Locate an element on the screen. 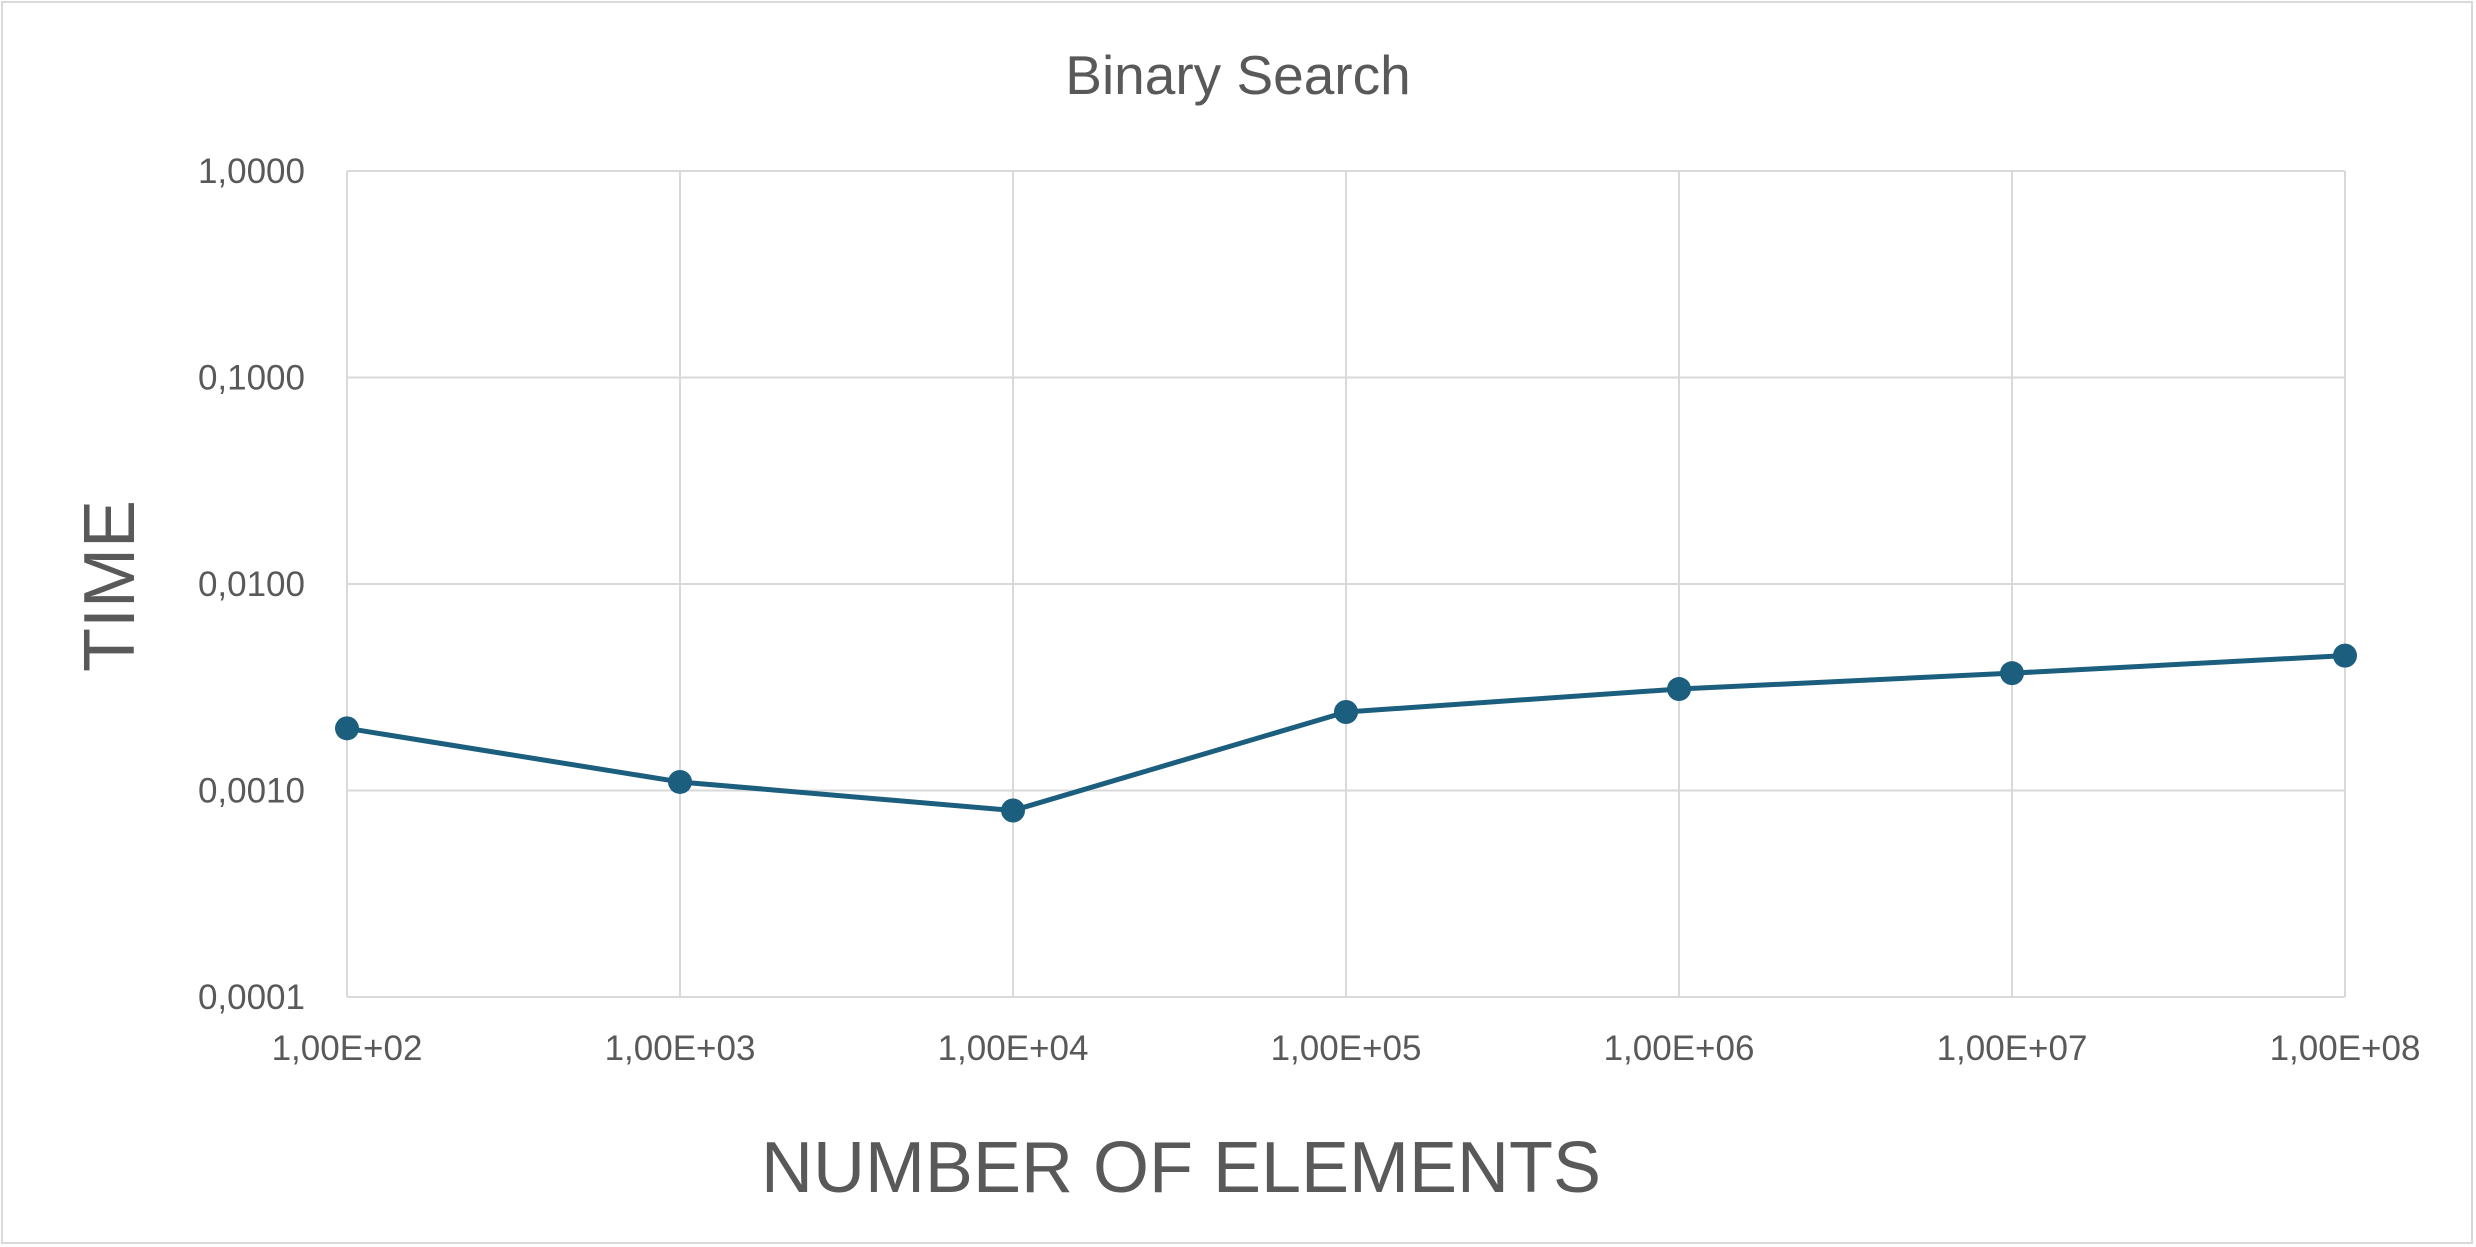 The height and width of the screenshot is (1247, 2476). y-tick-labels: 0,0001 0,0010 0,0100 0,1000 1,0000 is located at coordinates (251, 584).